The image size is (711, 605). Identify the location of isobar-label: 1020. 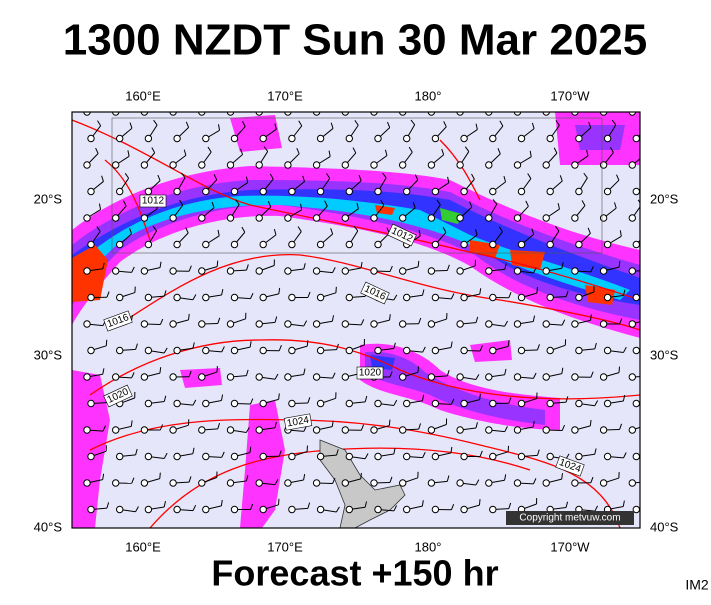
(370, 373).